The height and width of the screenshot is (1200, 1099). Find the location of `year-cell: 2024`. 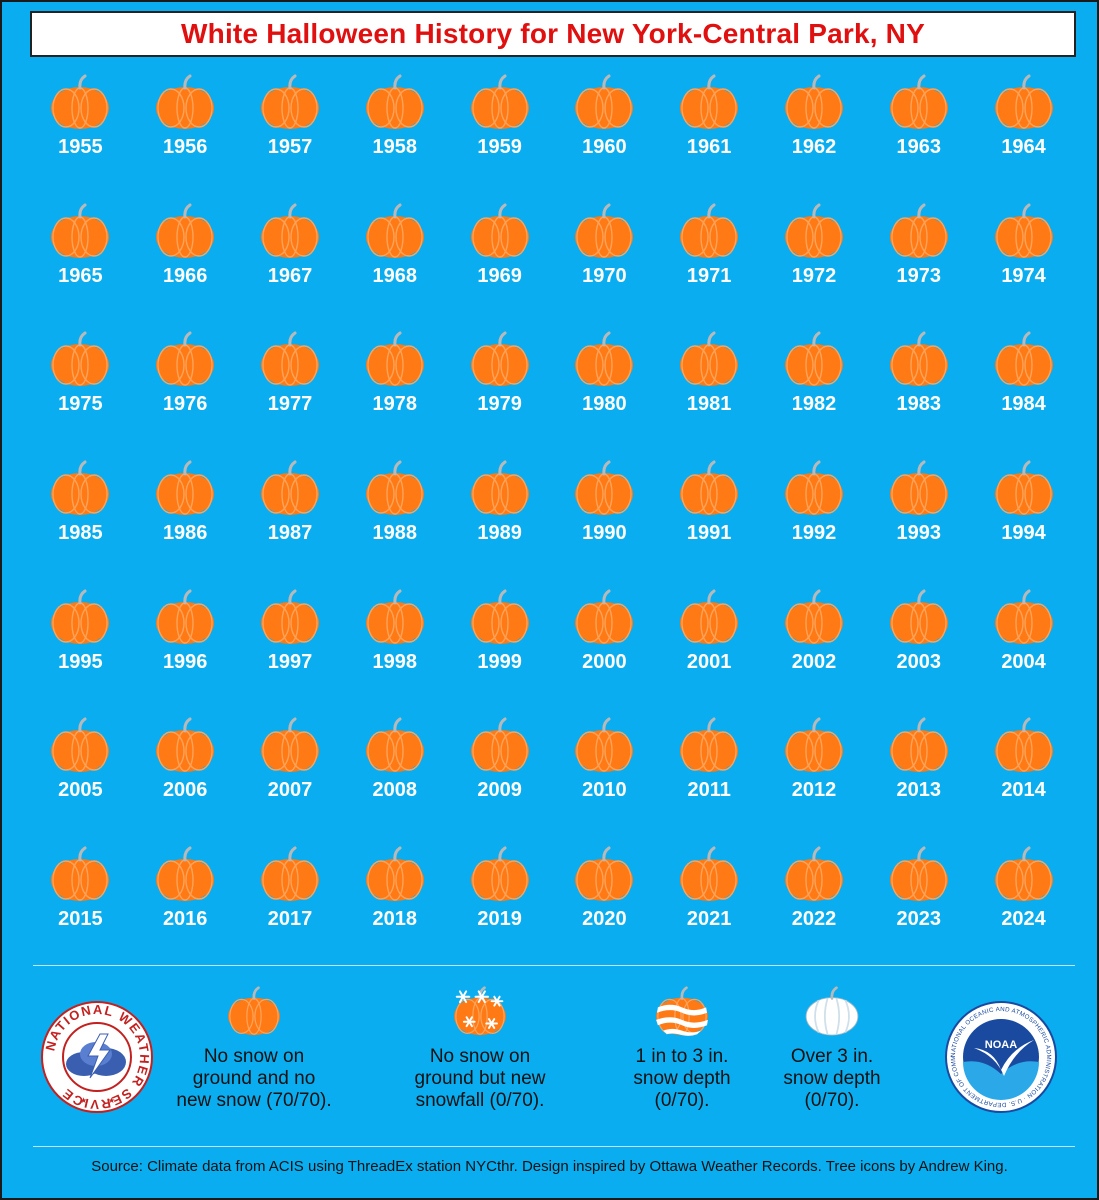

year-cell: 2024 is located at coordinates (1023, 910).